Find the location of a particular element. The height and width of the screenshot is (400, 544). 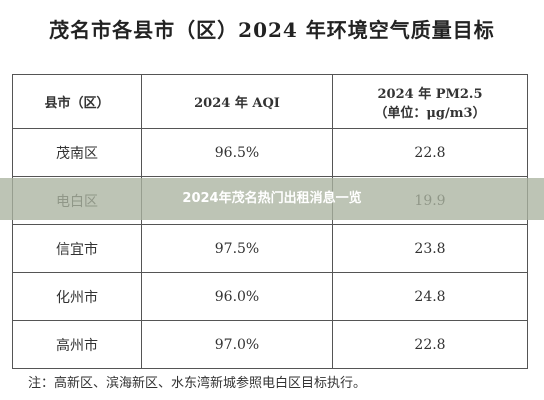

column-header: 县市（区） is located at coordinates (77, 101).